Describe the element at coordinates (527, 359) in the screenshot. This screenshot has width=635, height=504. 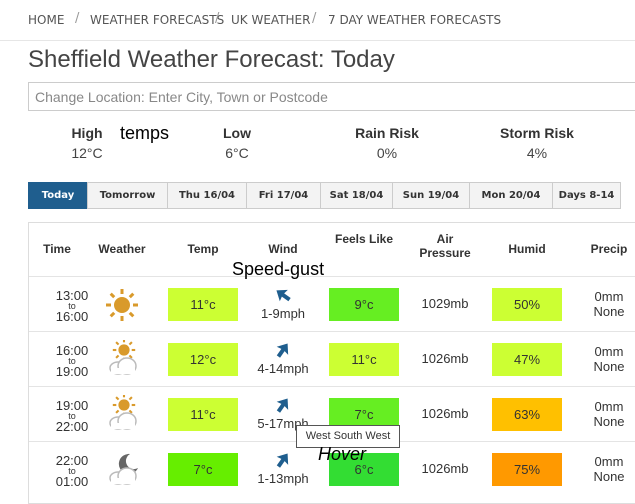
I see `humid-cell: 47%` at that location.